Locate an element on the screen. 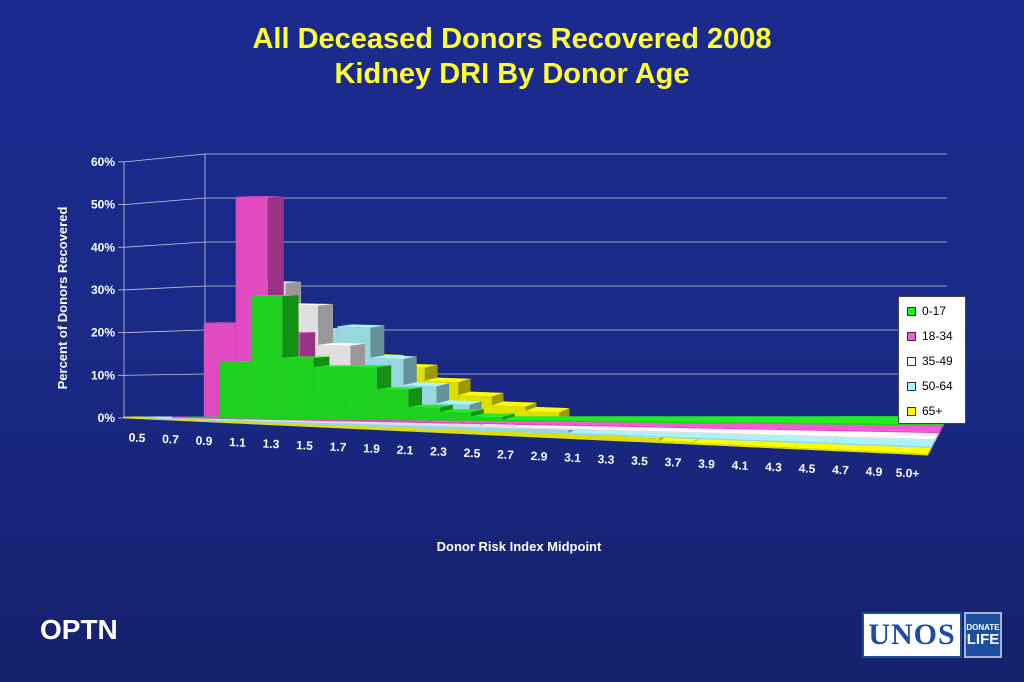  x-tick-label: 0.5 is located at coordinates (137, 437).